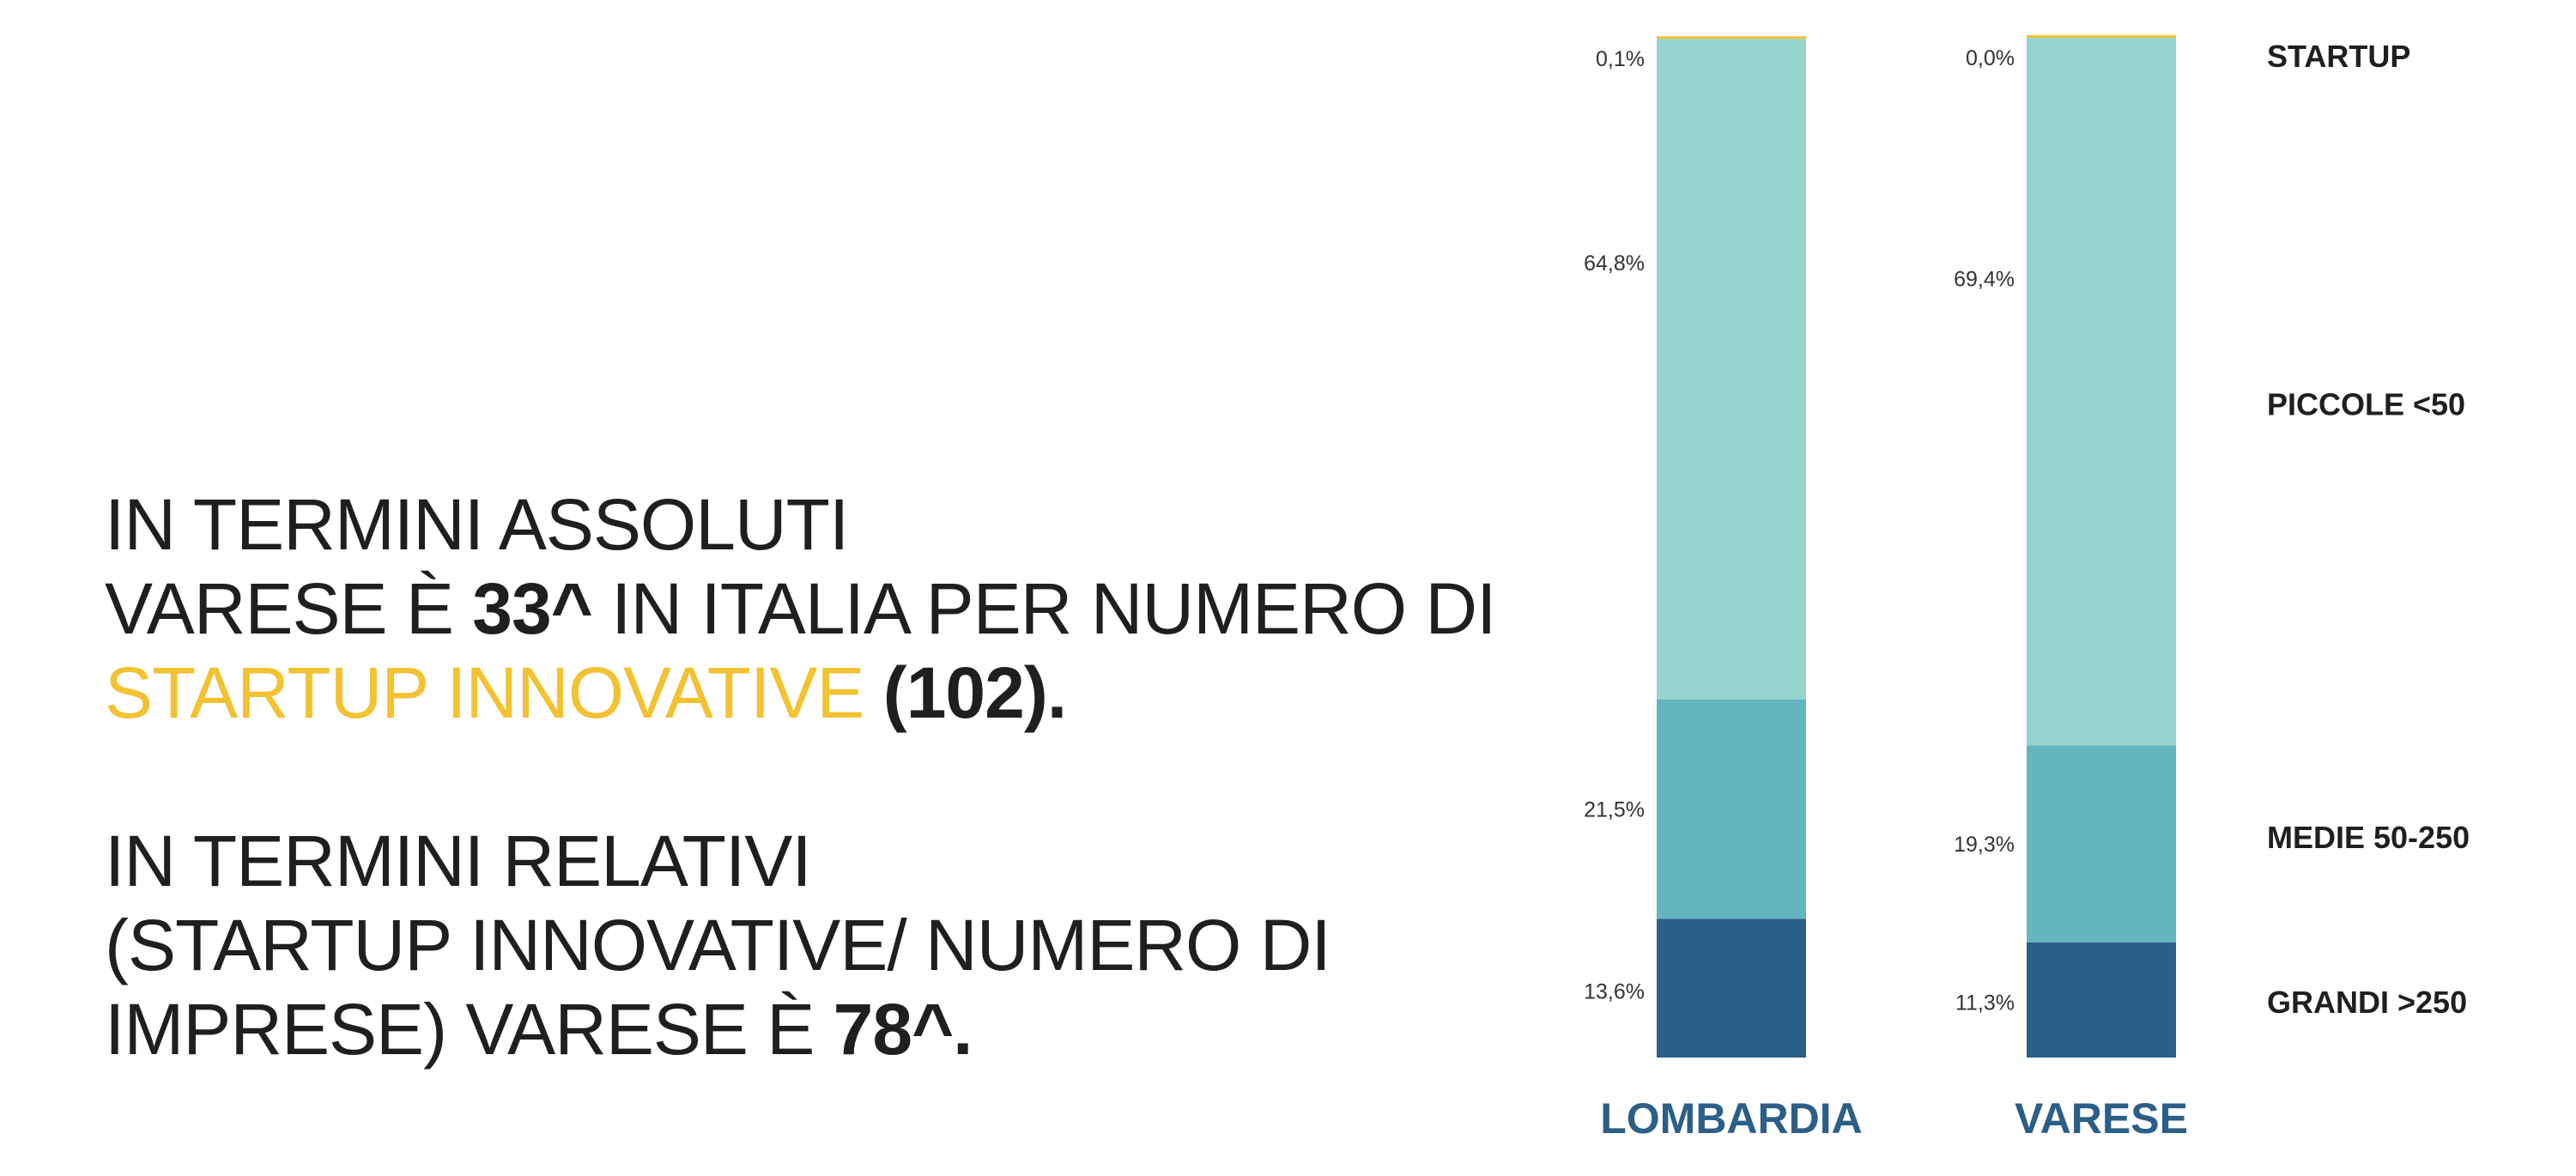 This screenshot has width=2576, height=1176. I want to click on headline-line-2: VARESE È 33^ IN ITALIA PER NUMERO DI, so click(800, 609).